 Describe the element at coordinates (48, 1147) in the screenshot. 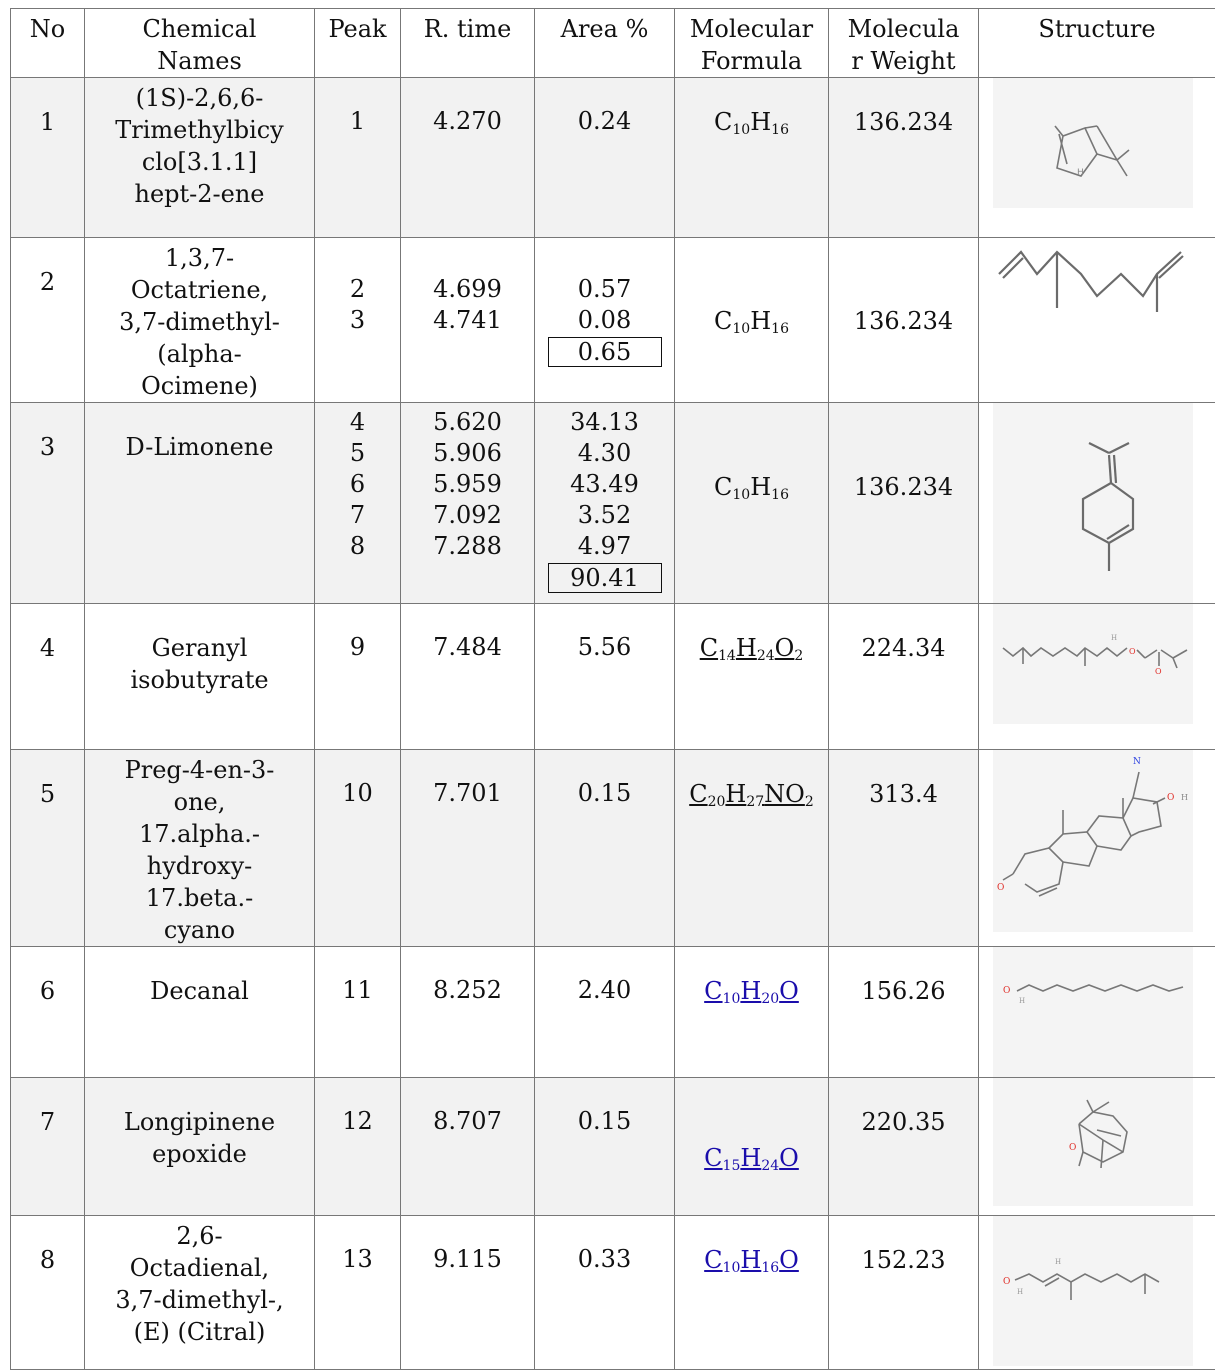

I see `row-number: 7` at that location.